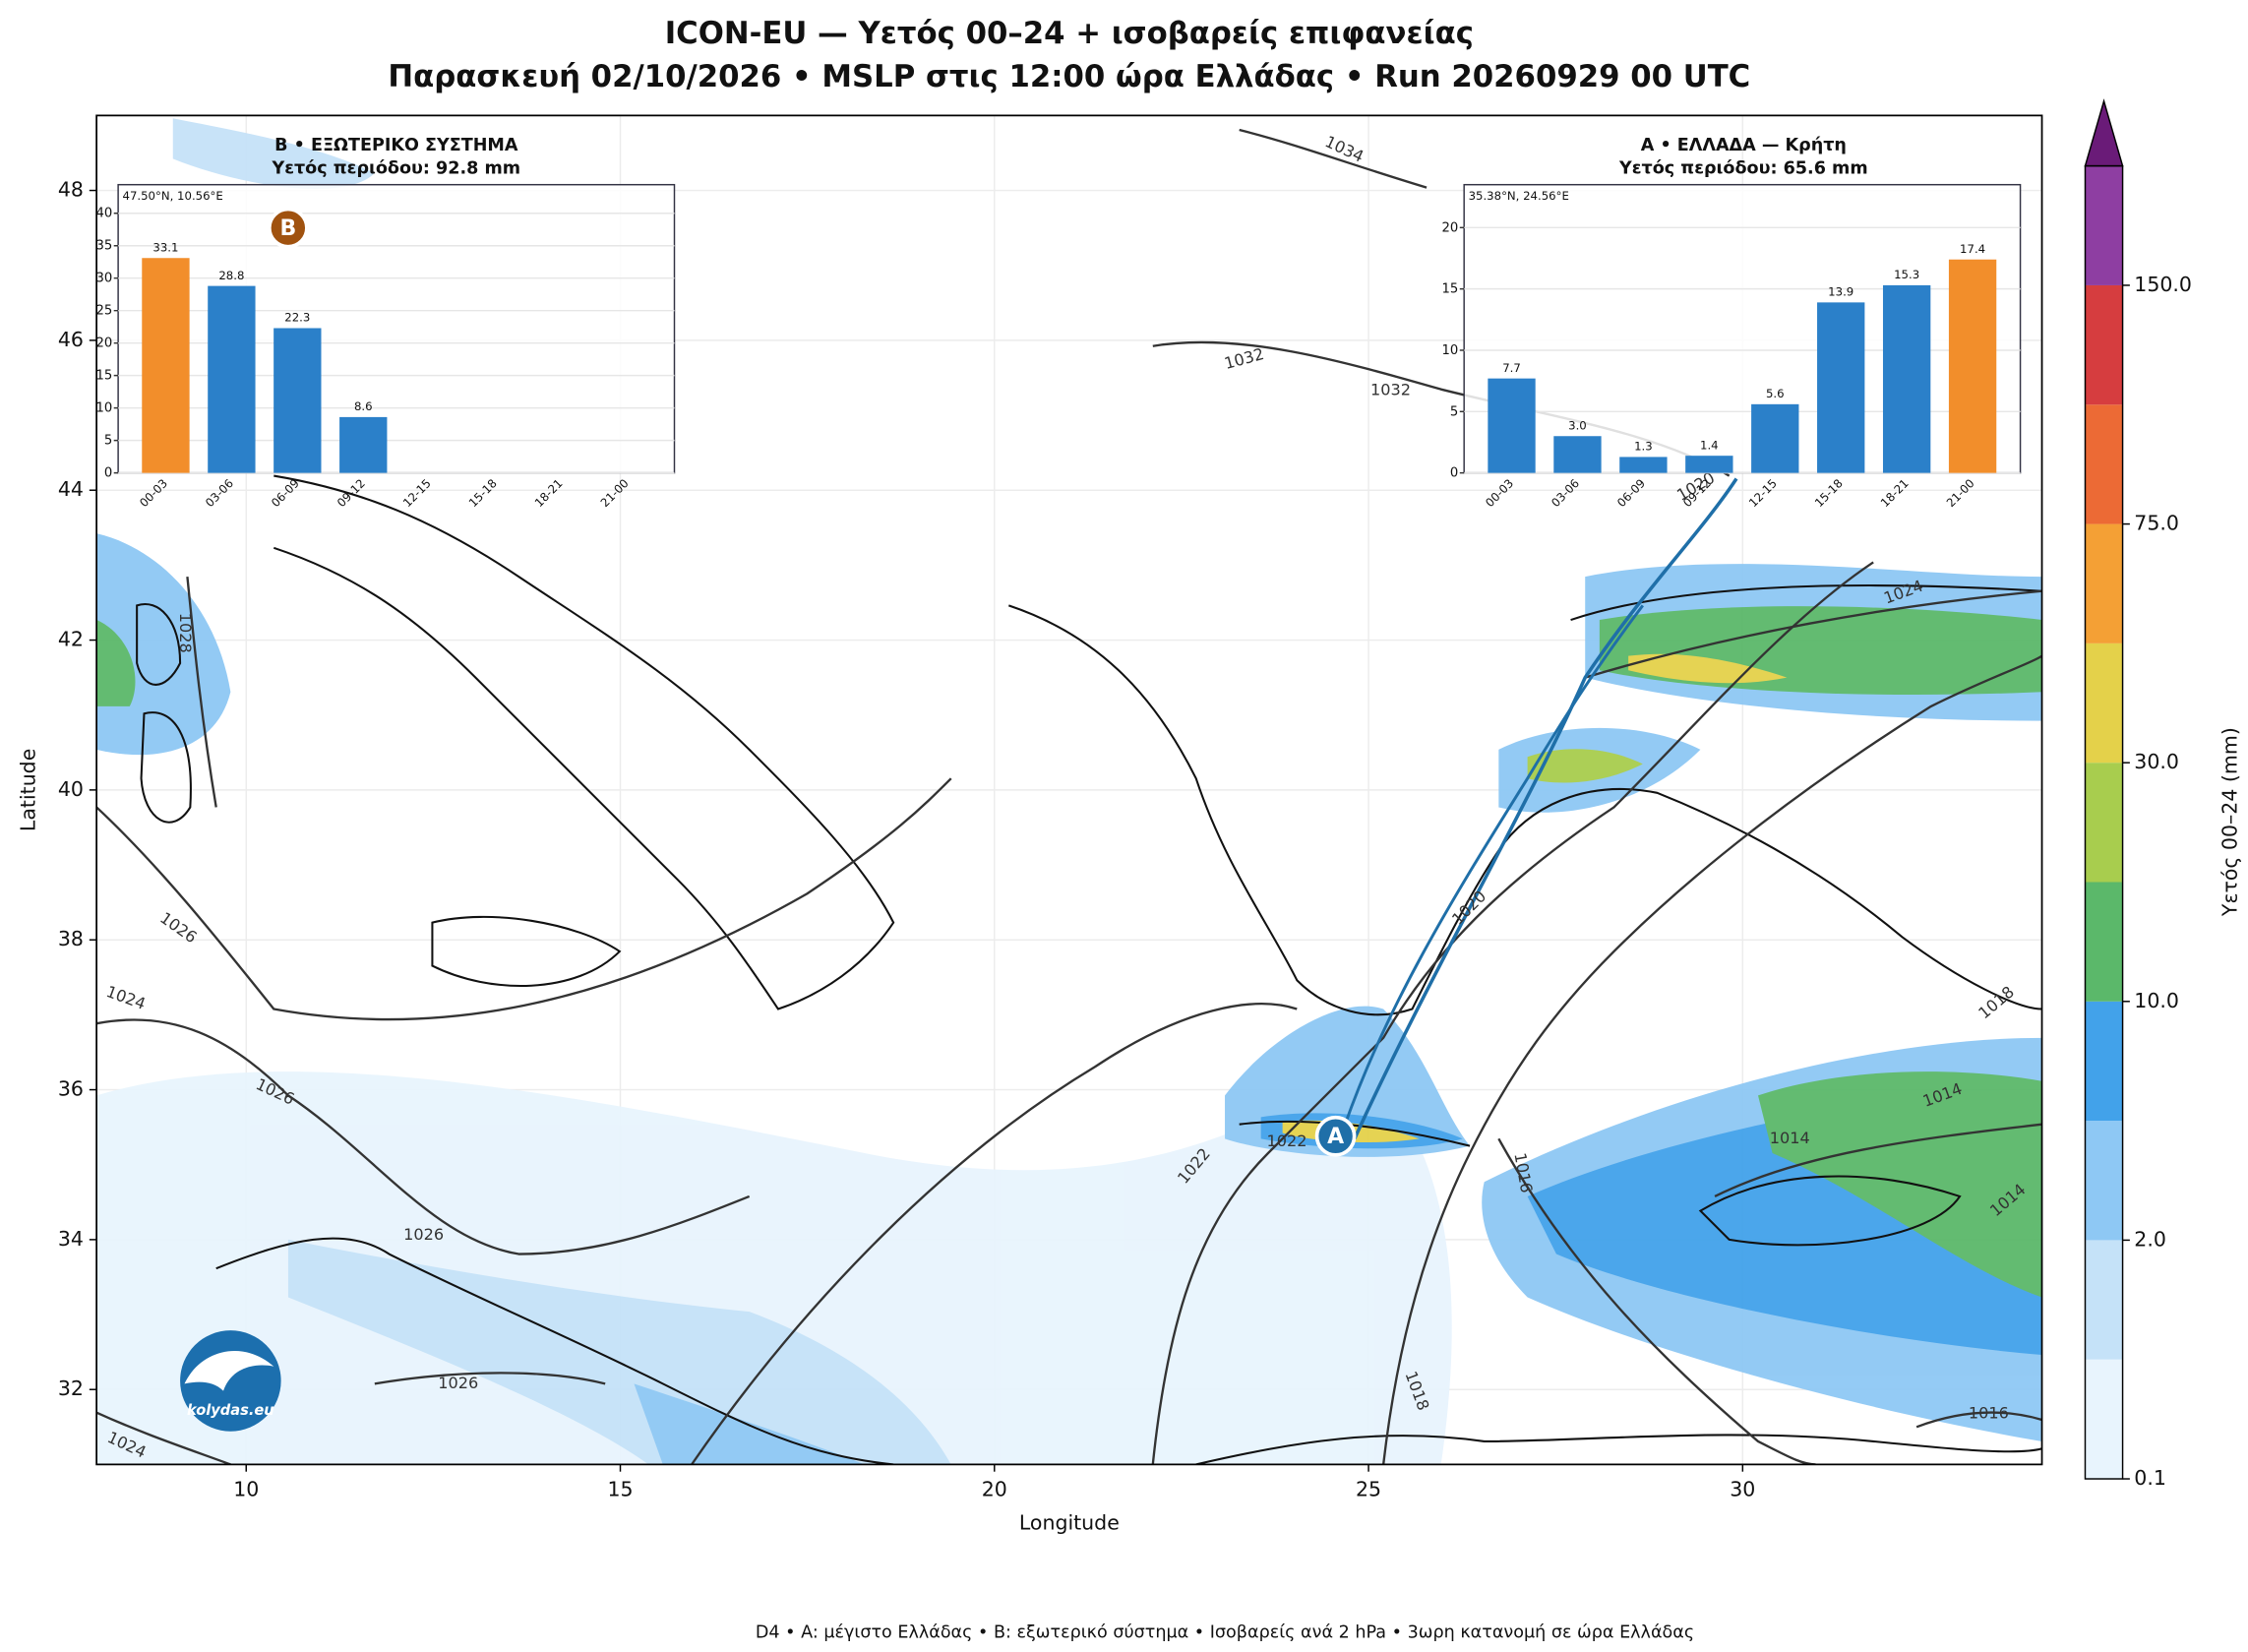 This screenshot has width=2248, height=1652. What do you see at coordinates (1391, 390) in the screenshot?
I see `isobar-label: 1032` at bounding box center [1391, 390].